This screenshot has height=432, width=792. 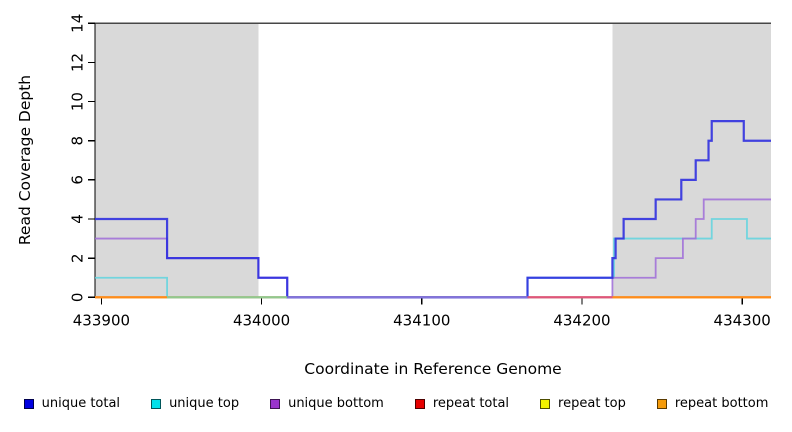 What do you see at coordinates (581, 320) in the screenshot?
I see `x-tick-label: 434200` at bounding box center [581, 320].